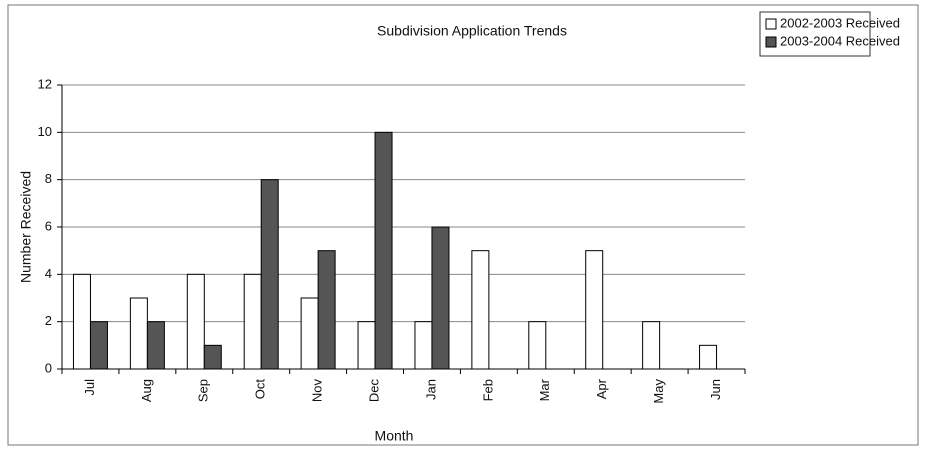 The image size is (925, 450). Describe the element at coordinates (601, 388) in the screenshot. I see `x-tick-label: Apr` at that location.